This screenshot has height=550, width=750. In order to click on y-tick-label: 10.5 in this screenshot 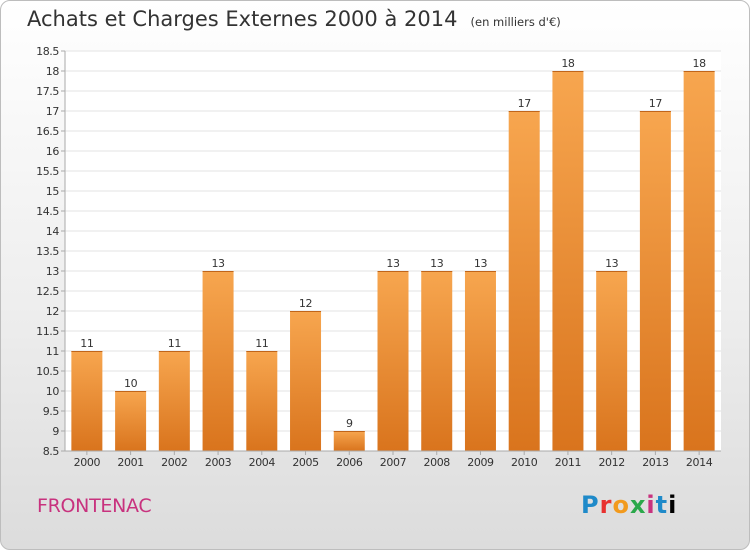, I will do `click(47, 371)`.